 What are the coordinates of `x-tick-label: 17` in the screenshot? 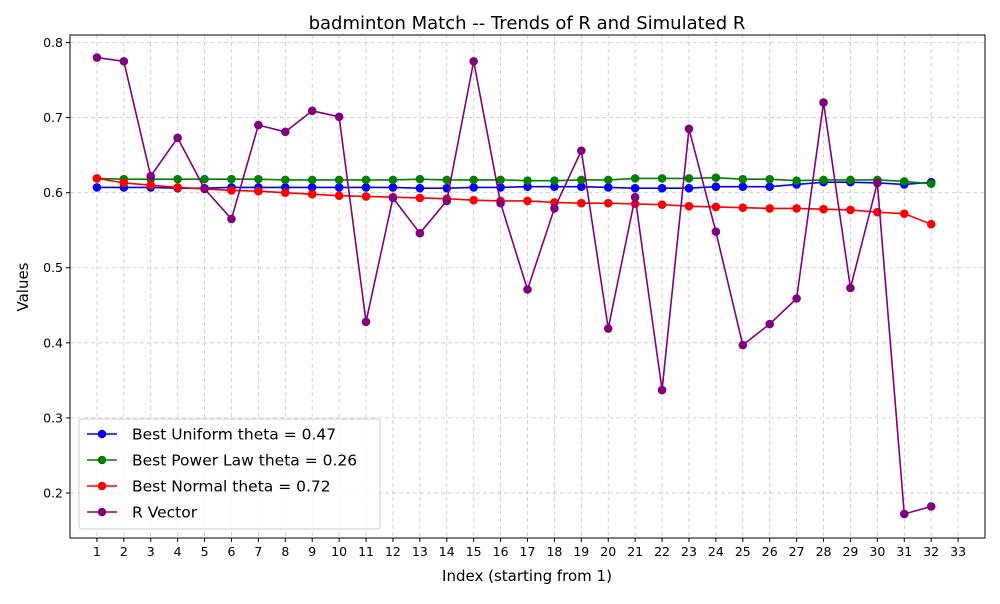 It's located at (528, 551).